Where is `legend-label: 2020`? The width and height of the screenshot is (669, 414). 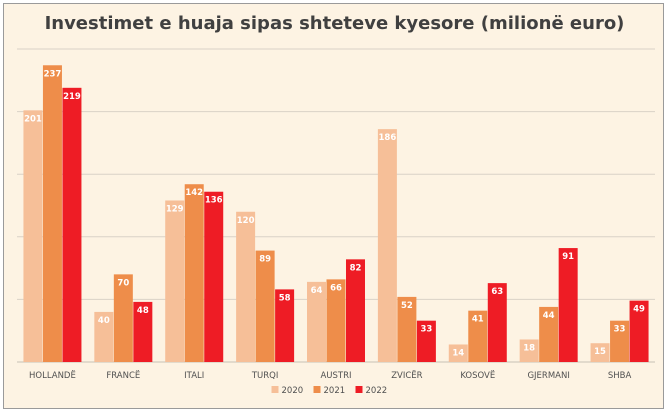 legend-label: 2020 is located at coordinates (293, 391).